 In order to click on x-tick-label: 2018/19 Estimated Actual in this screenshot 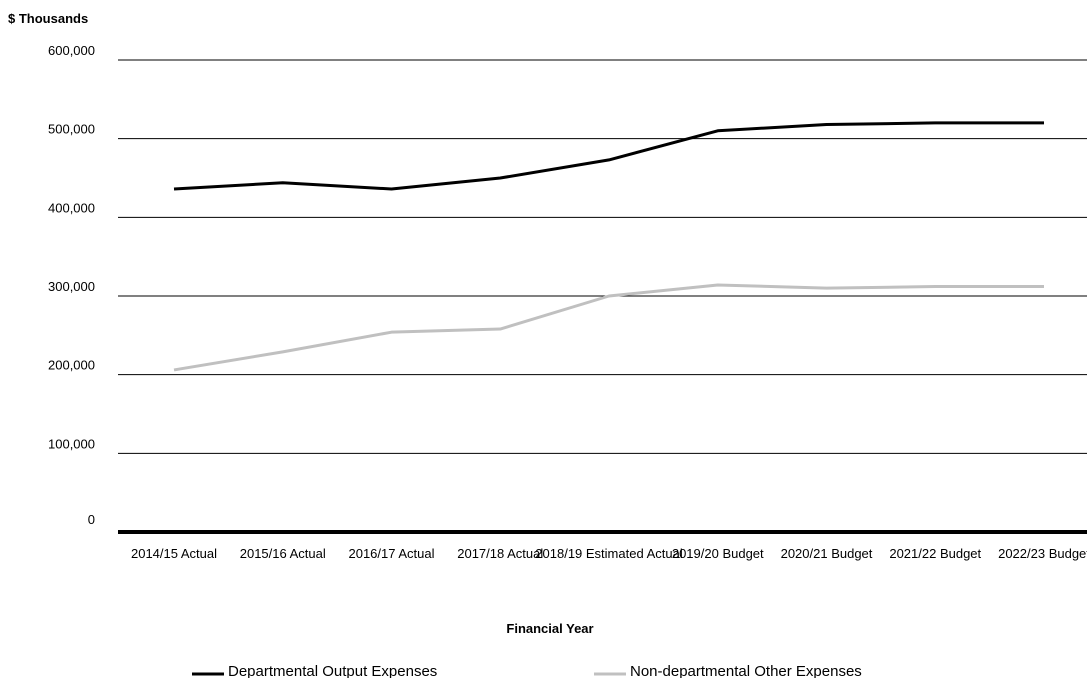, I will do `click(609, 553)`.